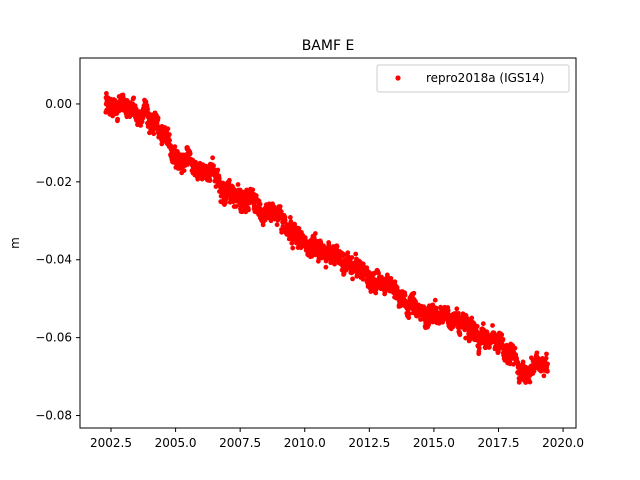 The height and width of the screenshot is (480, 640). Describe the element at coordinates (53, 416) in the screenshot. I see `y-tick-label: −0.08` at that location.